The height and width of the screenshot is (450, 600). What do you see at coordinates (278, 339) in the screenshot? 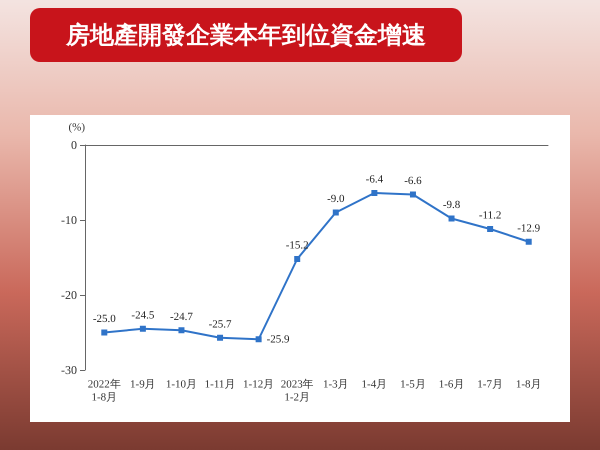
I see `data-label: -25.9` at bounding box center [278, 339].